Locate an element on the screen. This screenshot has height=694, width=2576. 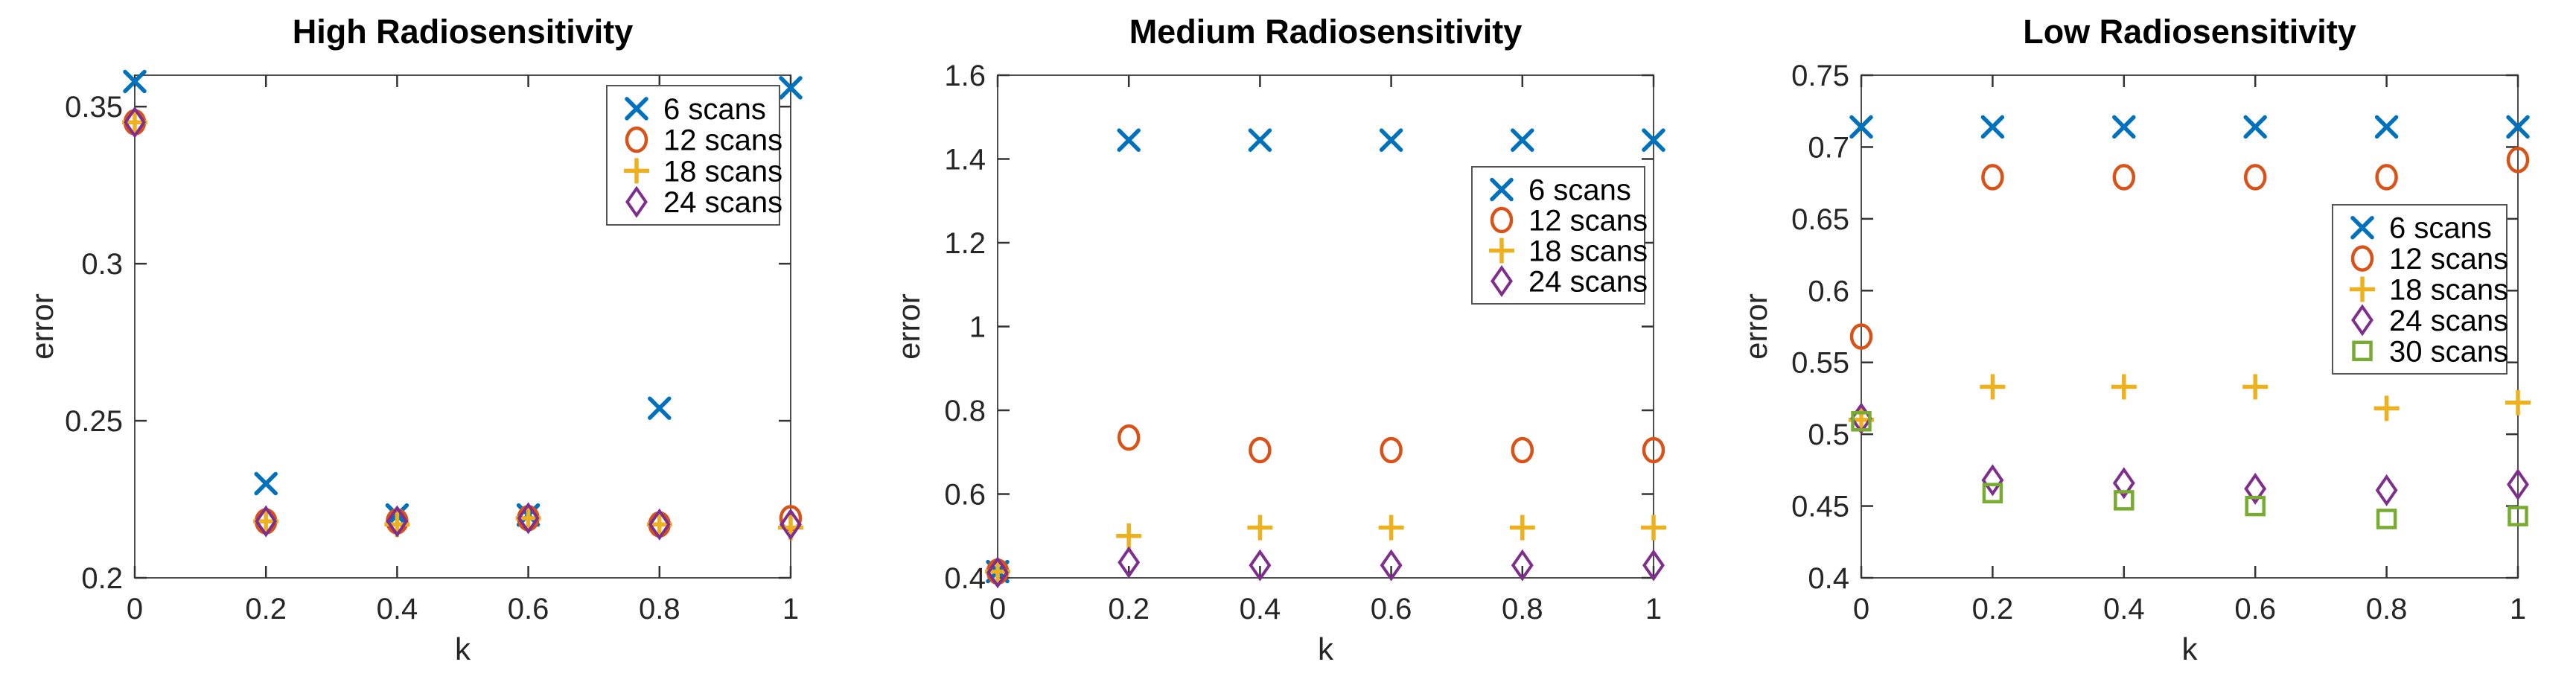
y-tick-label: 0.45 is located at coordinates (1820, 507).